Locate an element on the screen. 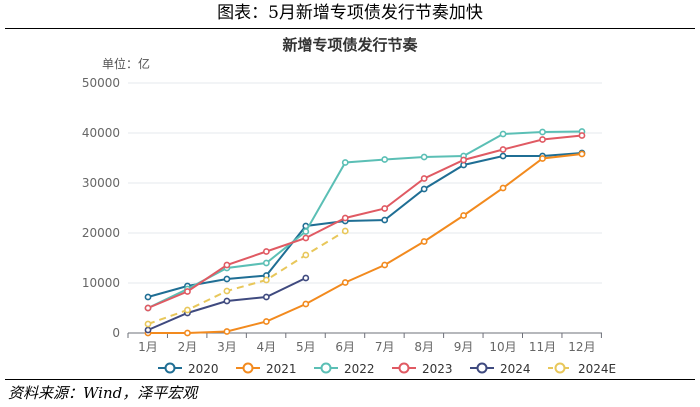 The width and height of the screenshot is (700, 407). legend-label: 2024 is located at coordinates (515, 369).